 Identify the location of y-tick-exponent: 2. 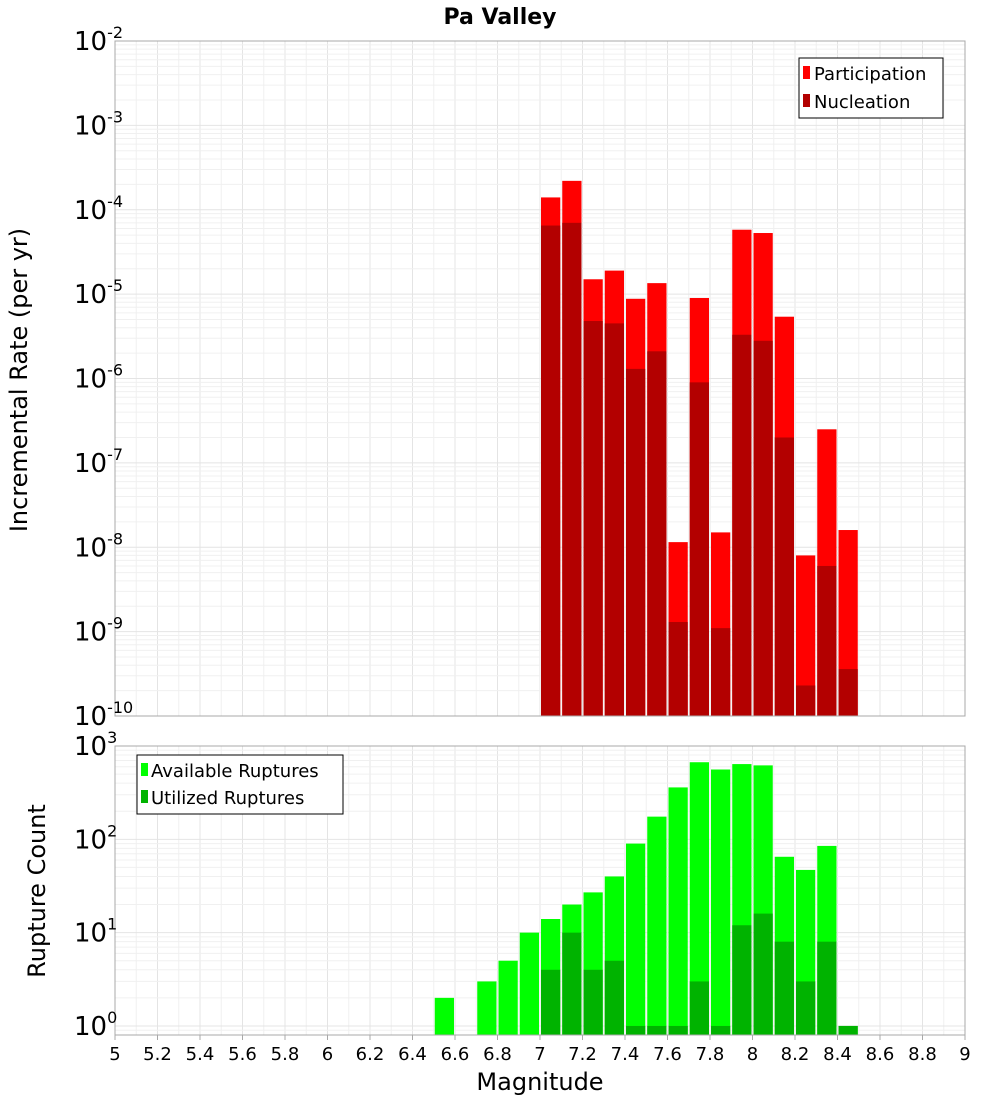
(112, 830).